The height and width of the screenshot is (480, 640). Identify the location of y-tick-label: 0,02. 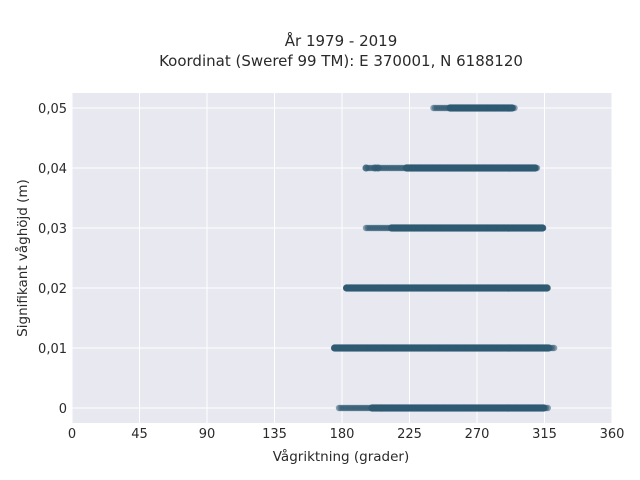
(52, 289).